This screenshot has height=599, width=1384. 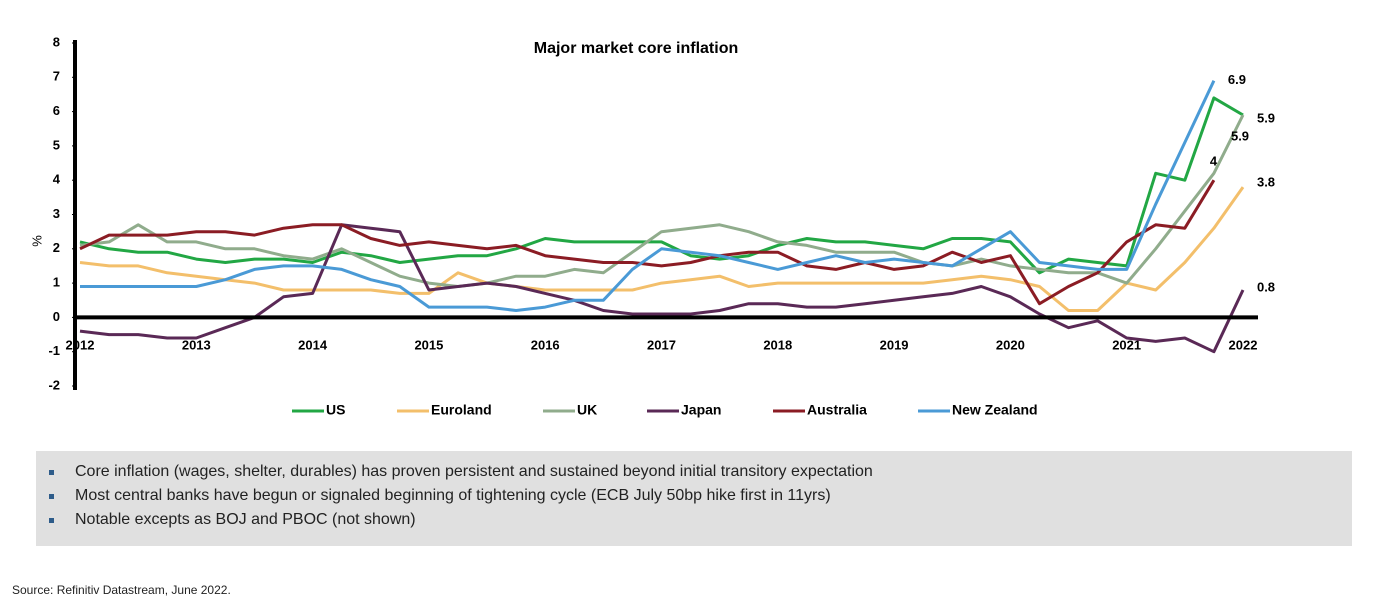 I want to click on y-tick-label: 1, so click(x=56, y=282).